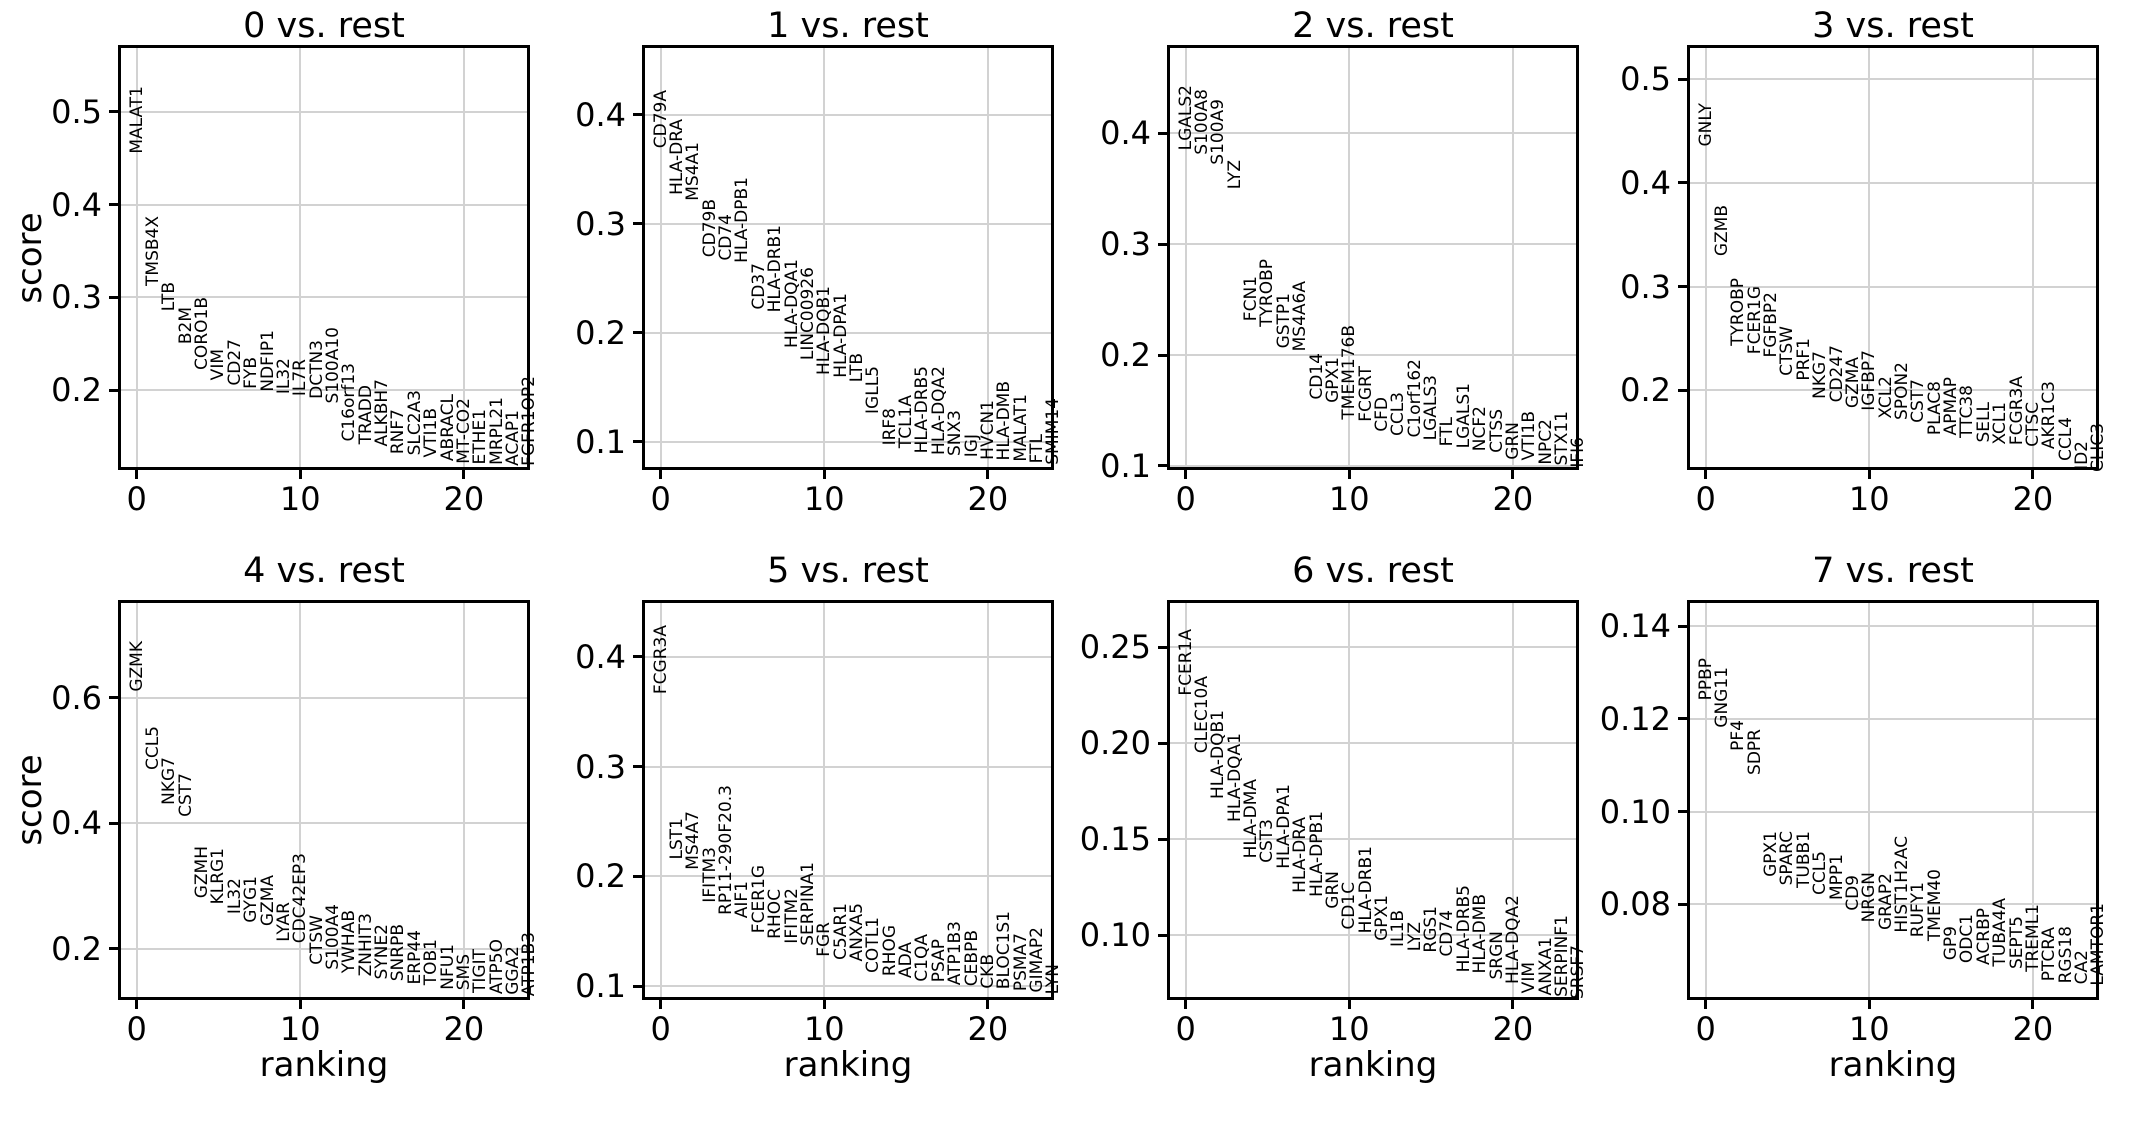 Image resolution: width=2131 pixels, height=1123 pixels. Describe the element at coordinates (1754, 751) in the screenshot. I see `gene-label: SDPR` at that location.